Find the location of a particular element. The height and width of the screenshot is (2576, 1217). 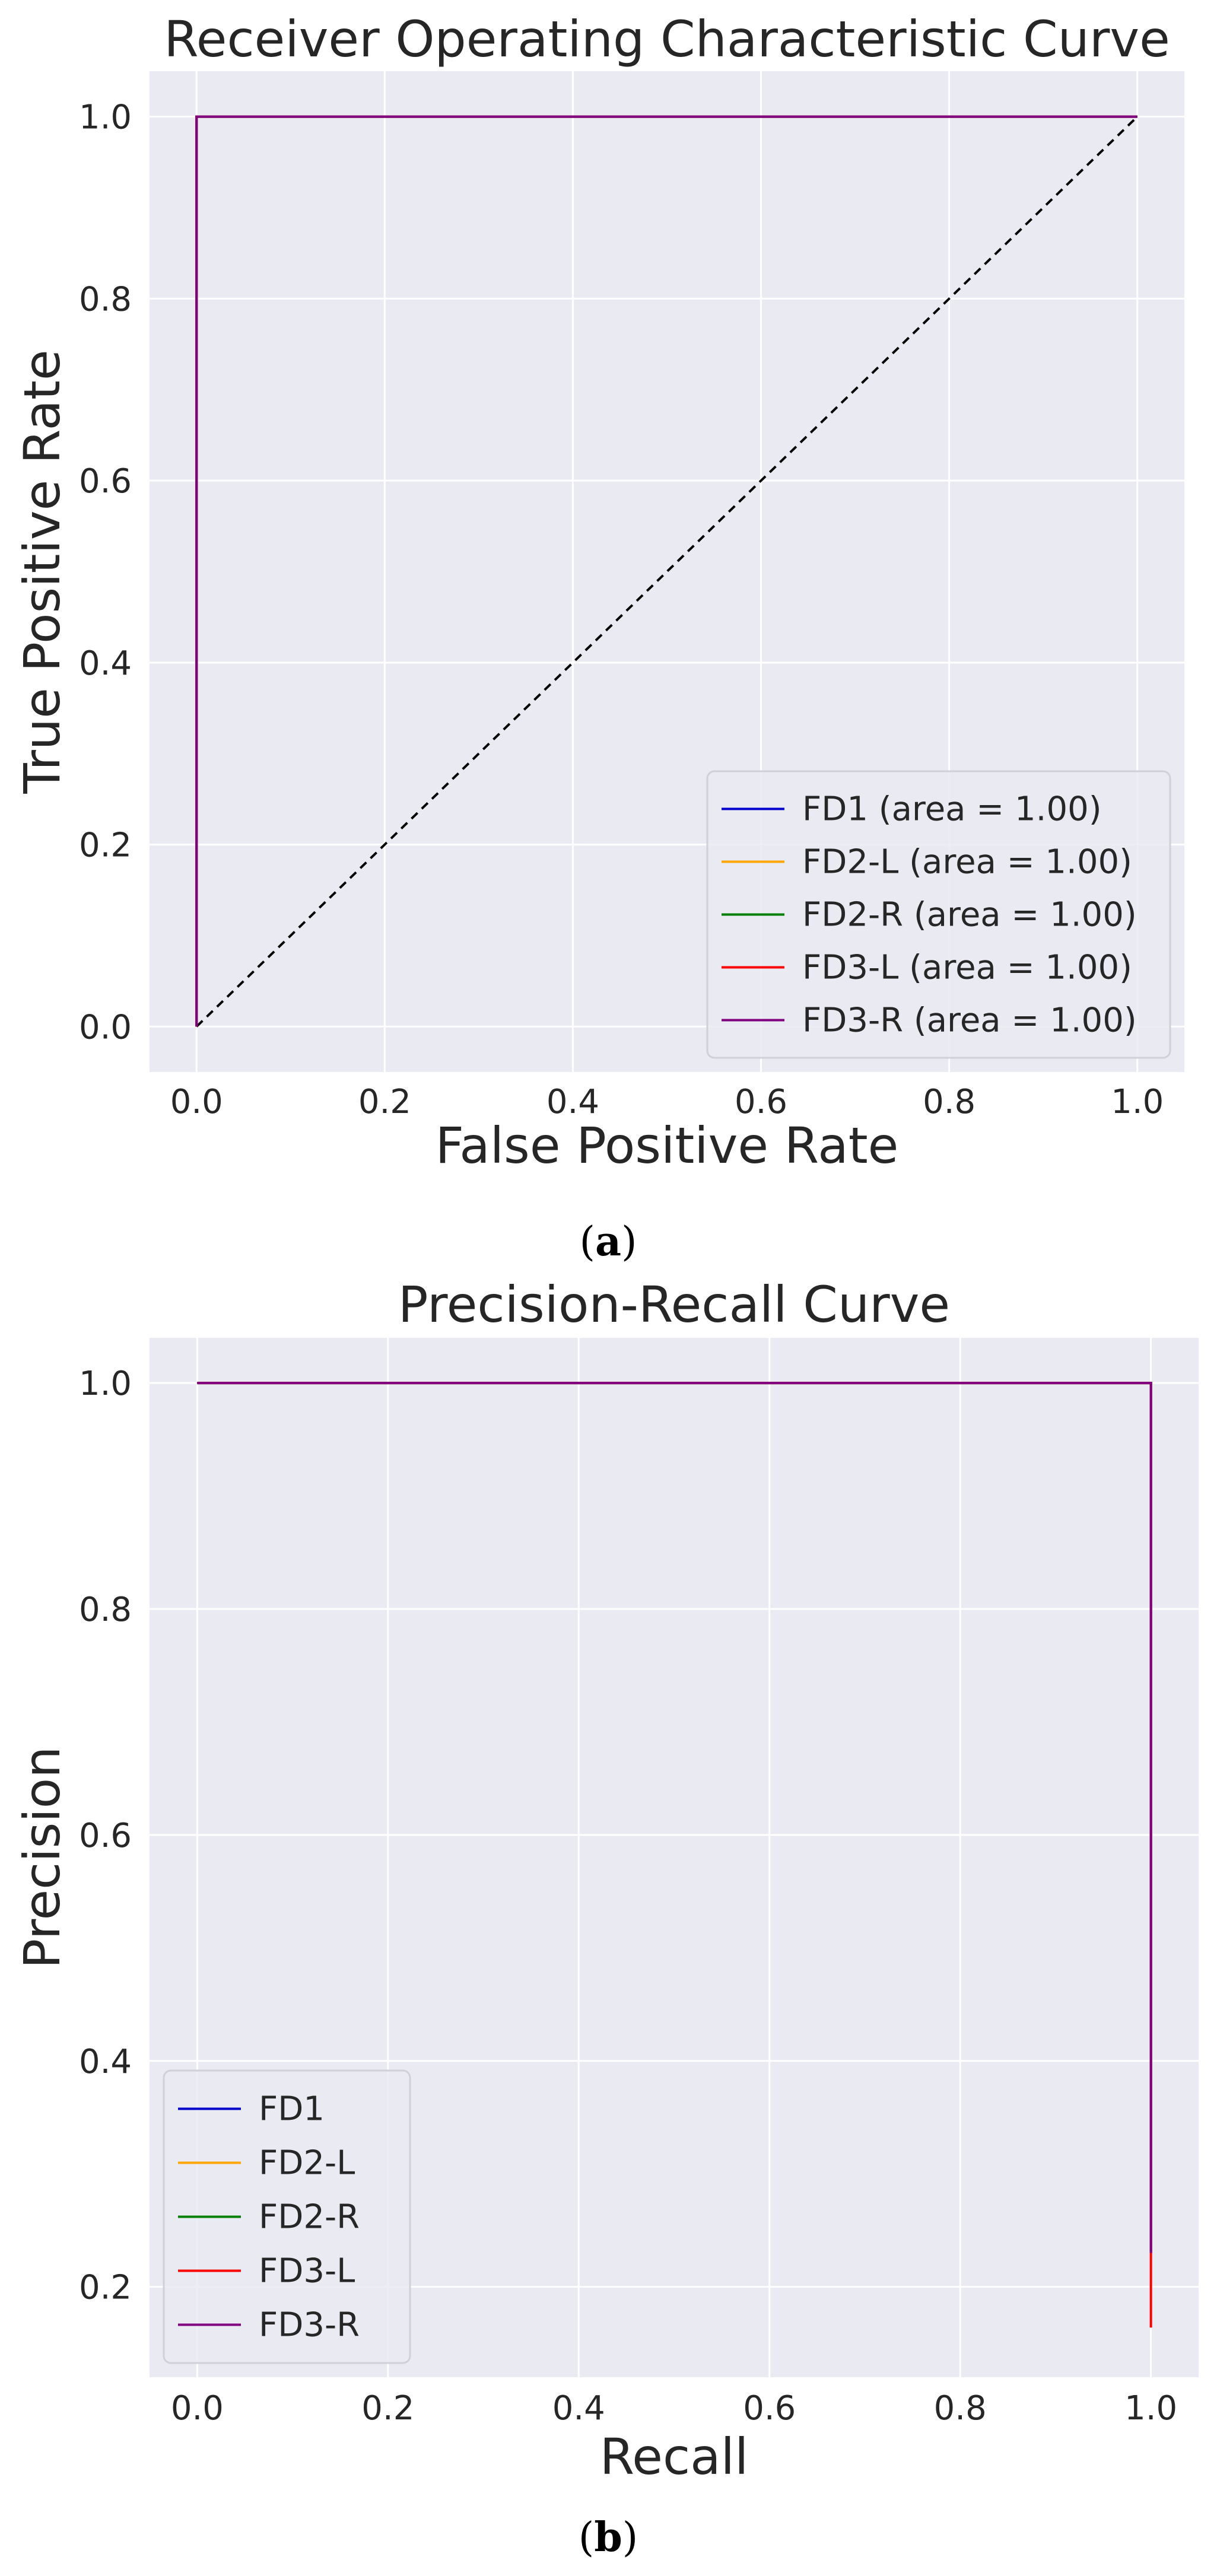

caption-letter: b is located at coordinates (608, 2537).